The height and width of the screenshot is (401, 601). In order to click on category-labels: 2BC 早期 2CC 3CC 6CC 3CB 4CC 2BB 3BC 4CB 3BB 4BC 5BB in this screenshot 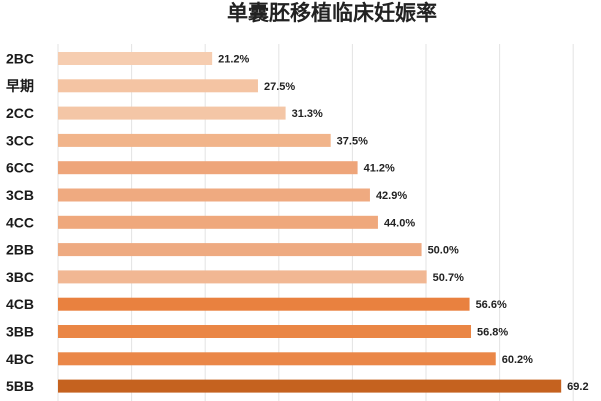, I will do `click(20, 223)`.